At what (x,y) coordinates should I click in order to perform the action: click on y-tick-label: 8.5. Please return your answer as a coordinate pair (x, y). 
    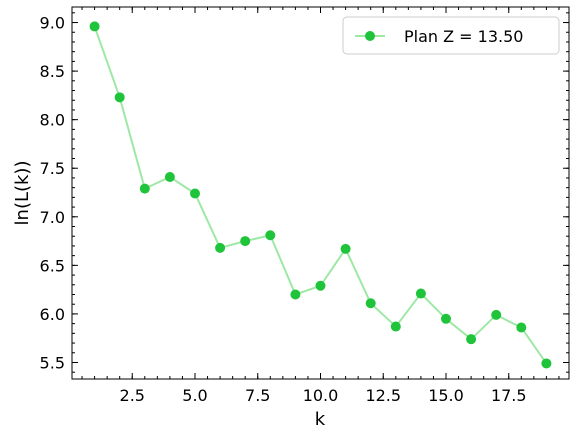
    Looking at the image, I should click on (52, 71).